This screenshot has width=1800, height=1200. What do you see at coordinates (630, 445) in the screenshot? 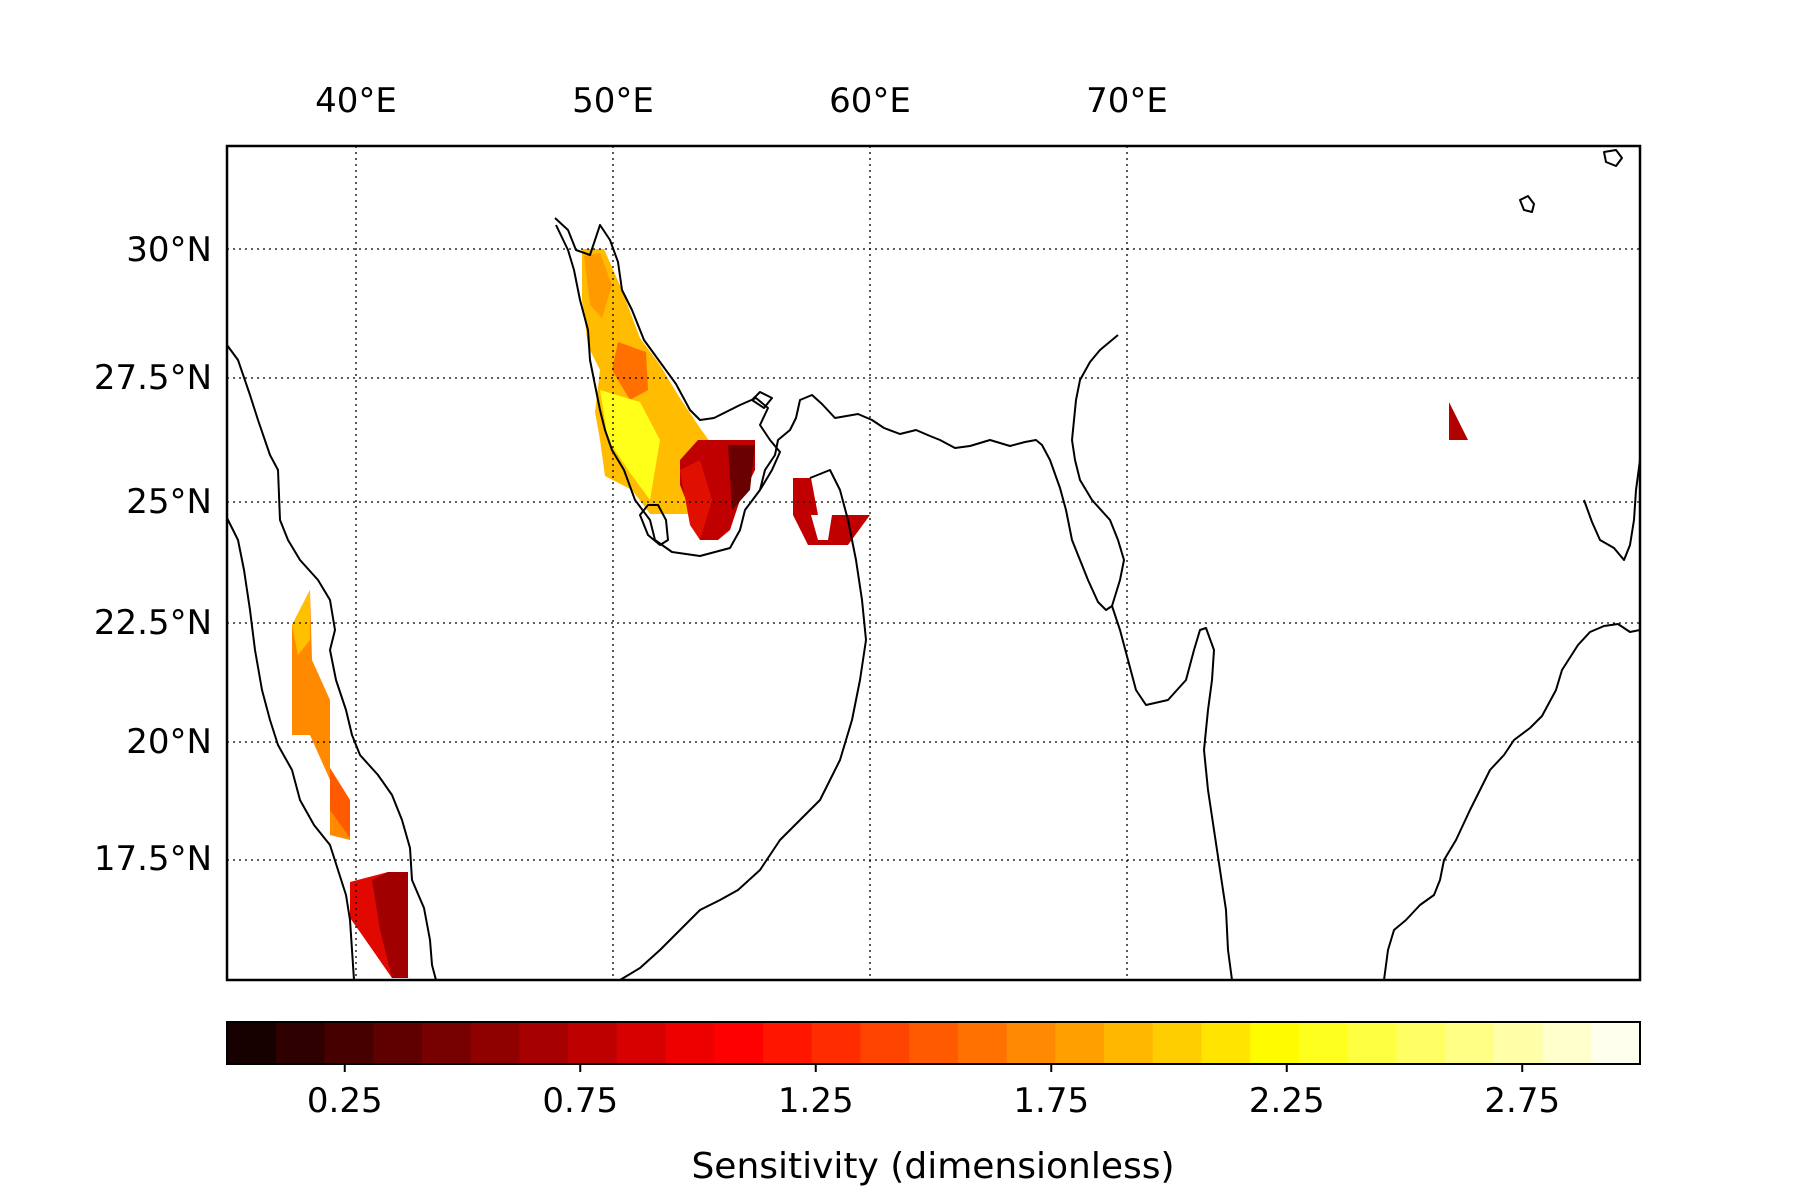
I see `sensitivity-patch-gulf-yellow` at bounding box center [630, 445].